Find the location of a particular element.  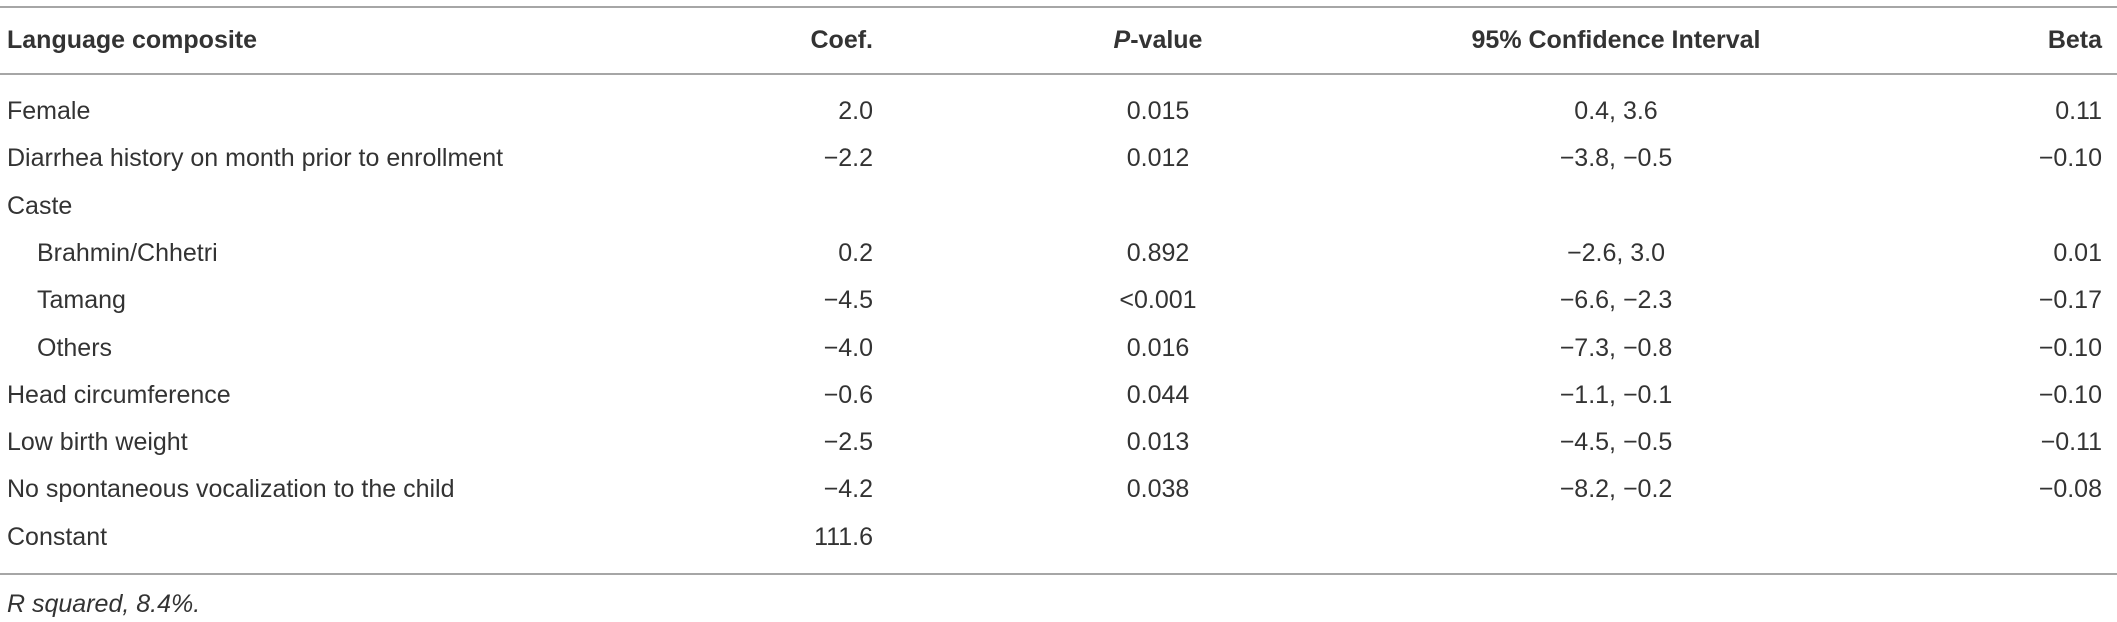

row-label: Low birth weight is located at coordinates (97, 442).